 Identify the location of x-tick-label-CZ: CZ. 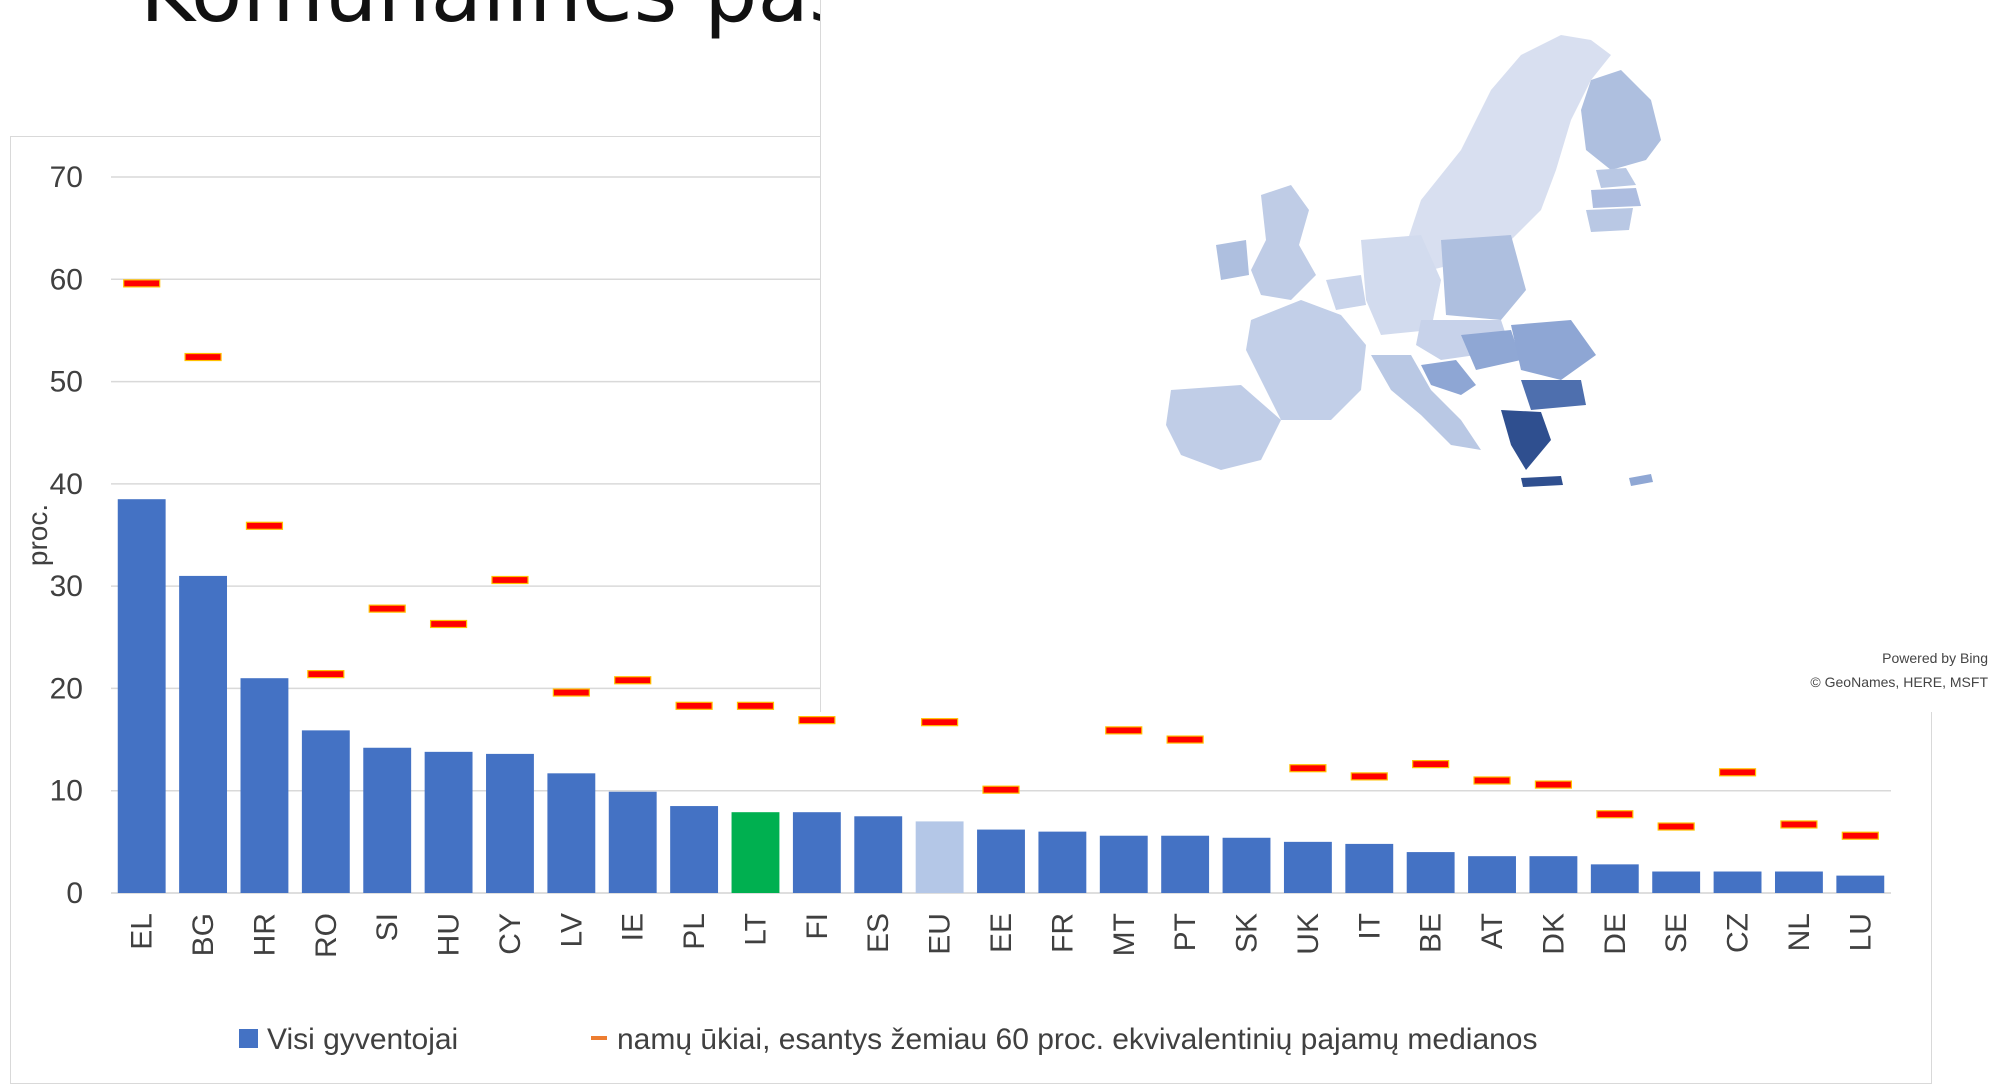
(1738, 933).